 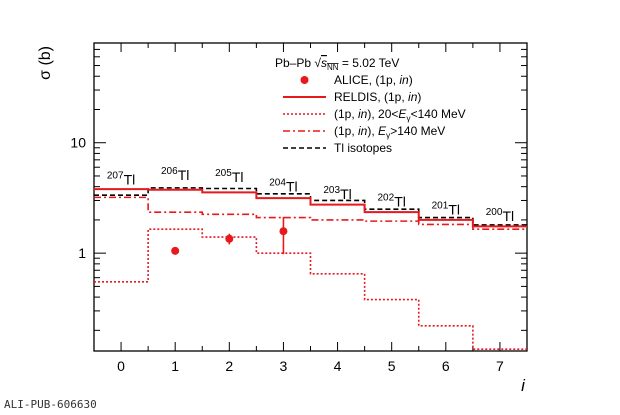 What do you see at coordinates (392, 366) in the screenshot?
I see `x-tick-label-5: 5` at bounding box center [392, 366].